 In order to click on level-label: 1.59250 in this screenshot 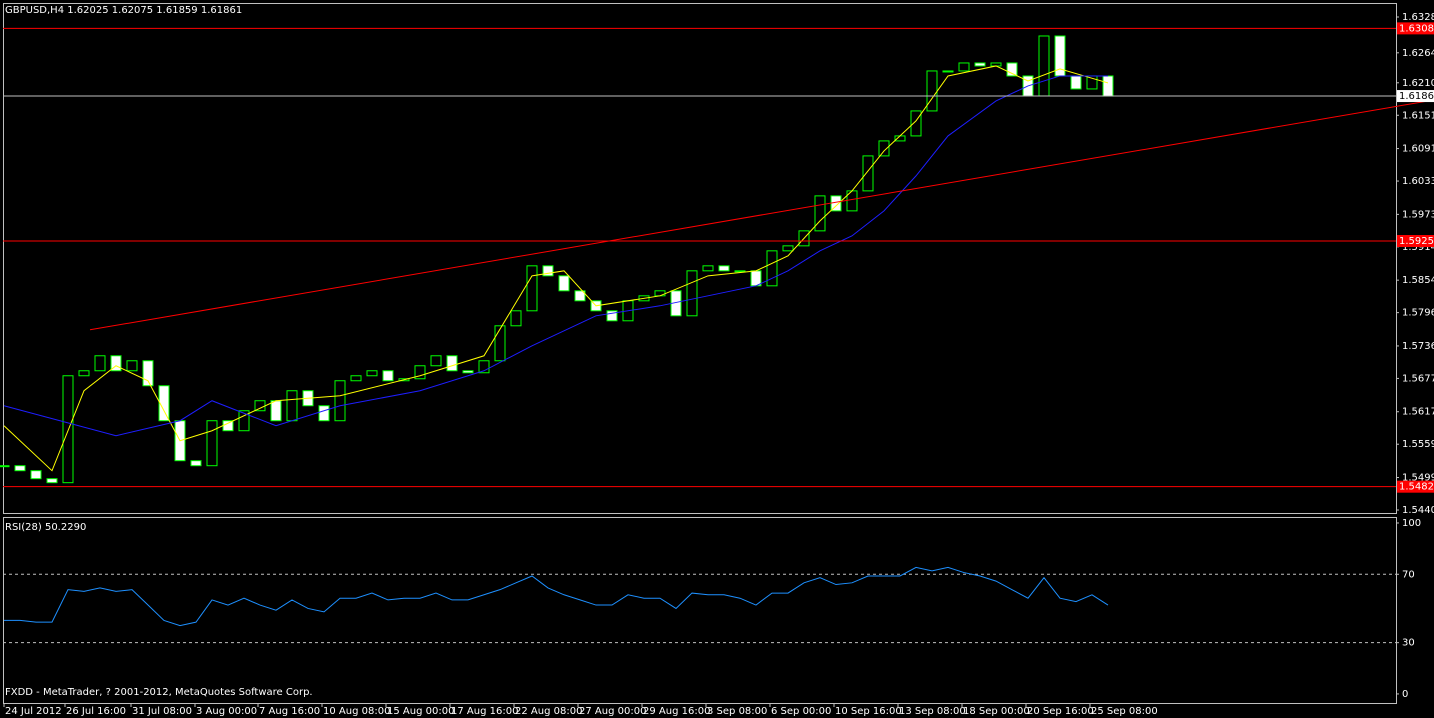, I will do `click(1416, 241)`.